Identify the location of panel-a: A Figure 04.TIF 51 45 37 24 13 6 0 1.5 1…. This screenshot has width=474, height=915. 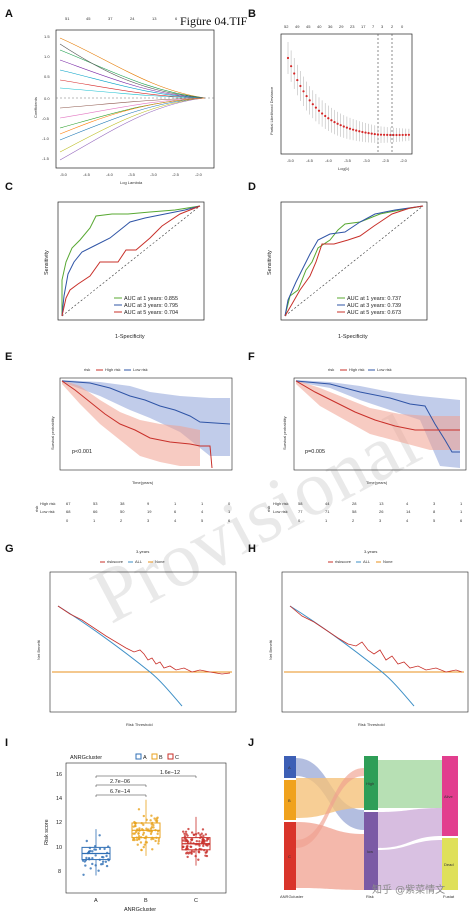
(126, 96).